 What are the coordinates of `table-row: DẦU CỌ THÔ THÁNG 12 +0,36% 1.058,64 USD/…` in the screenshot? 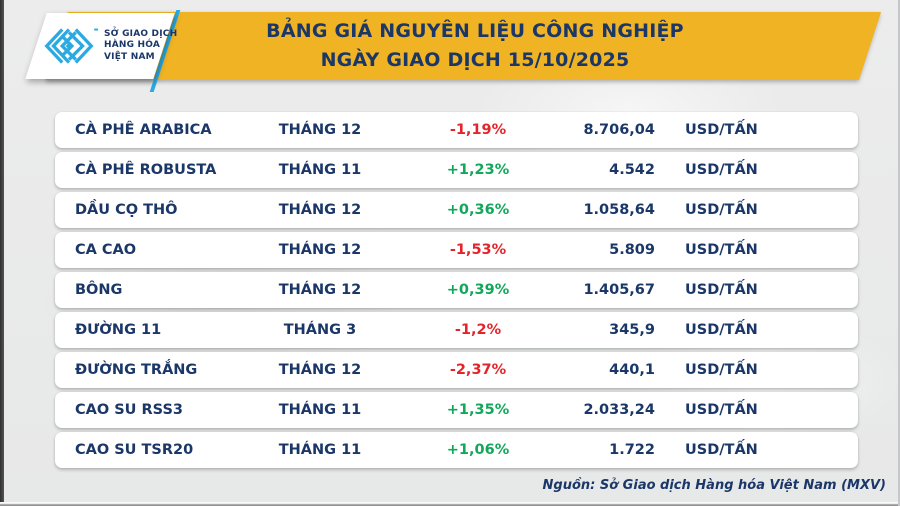 It's located at (456, 210).